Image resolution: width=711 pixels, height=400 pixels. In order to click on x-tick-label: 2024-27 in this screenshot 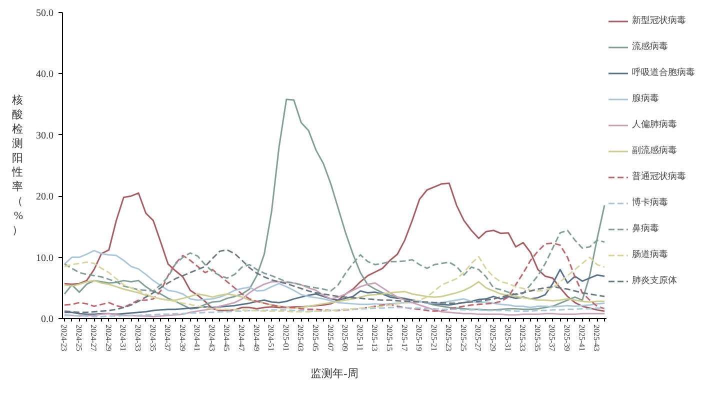, I will do `click(93, 338)`.